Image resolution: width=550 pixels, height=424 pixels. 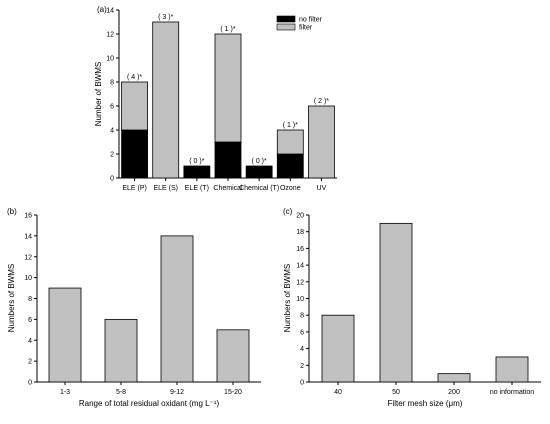 I want to click on panel-label: (b), so click(x=12, y=211).